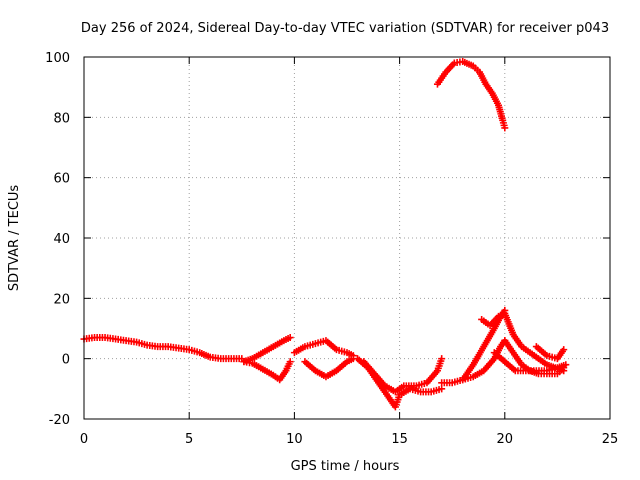  What do you see at coordinates (14, 238) in the screenshot?
I see `y-axis-label: SDTVAR / TECUs` at bounding box center [14, 238].